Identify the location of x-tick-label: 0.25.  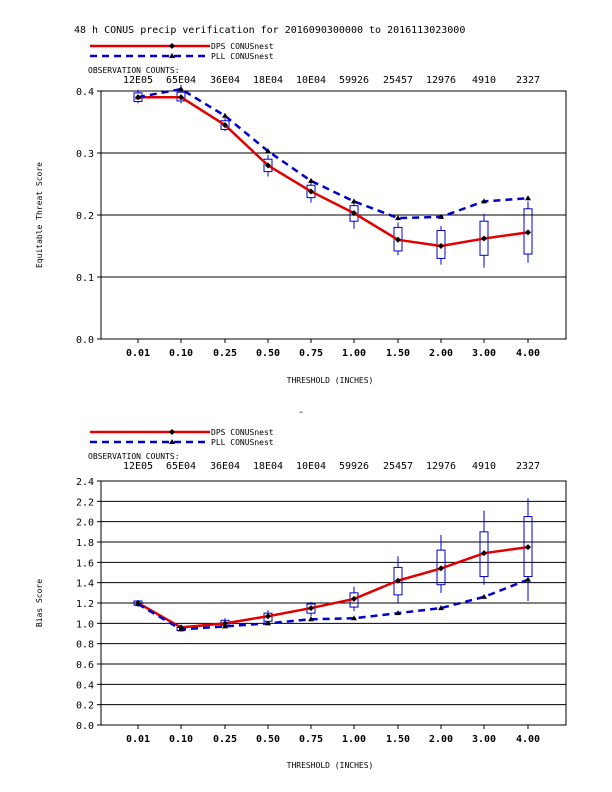
(225, 739).